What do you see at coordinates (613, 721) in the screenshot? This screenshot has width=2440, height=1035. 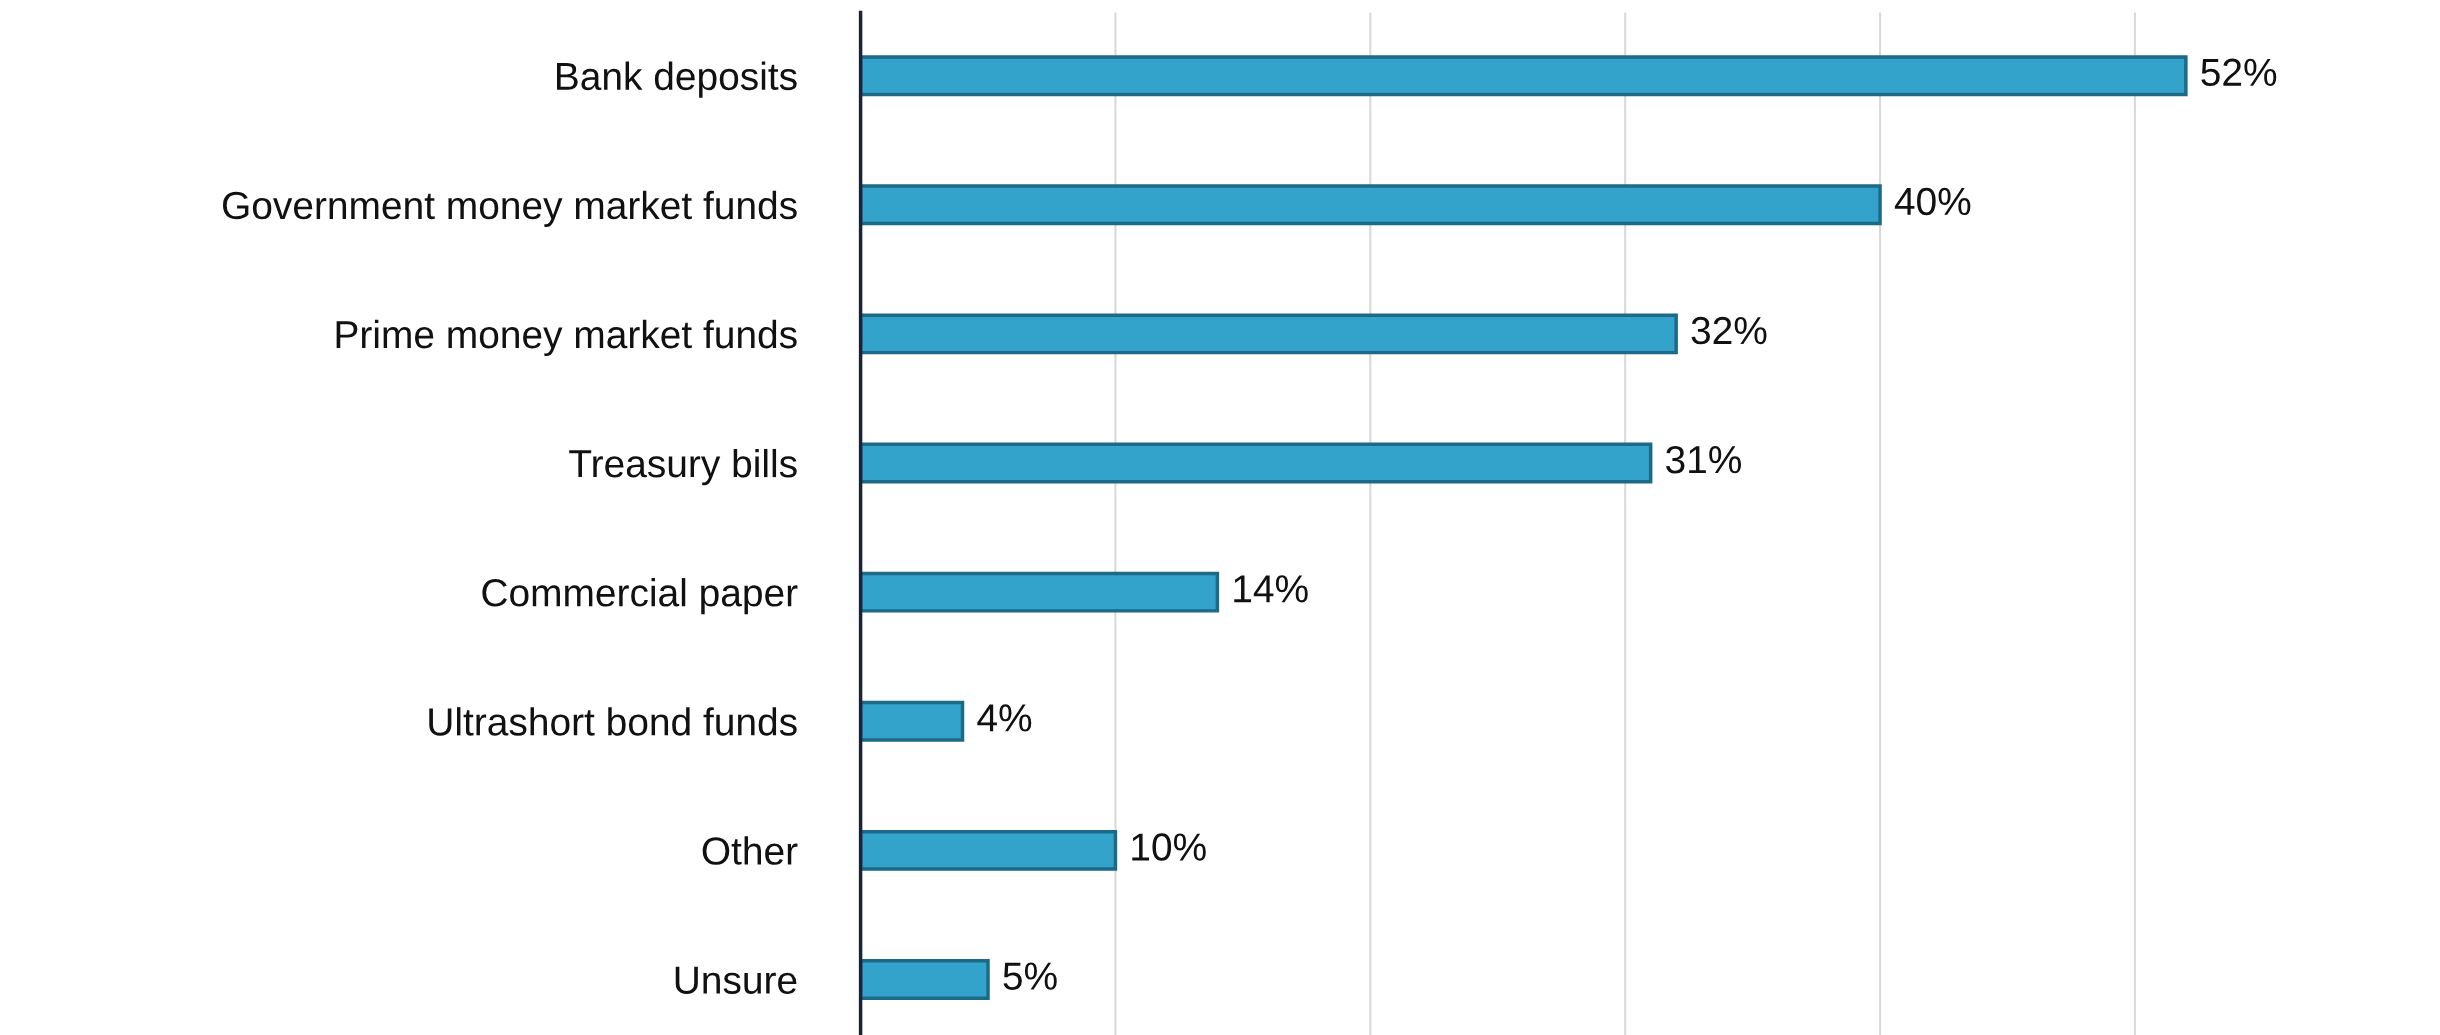 I see `y-tick-label: Ultrashort bond funds` at bounding box center [613, 721].